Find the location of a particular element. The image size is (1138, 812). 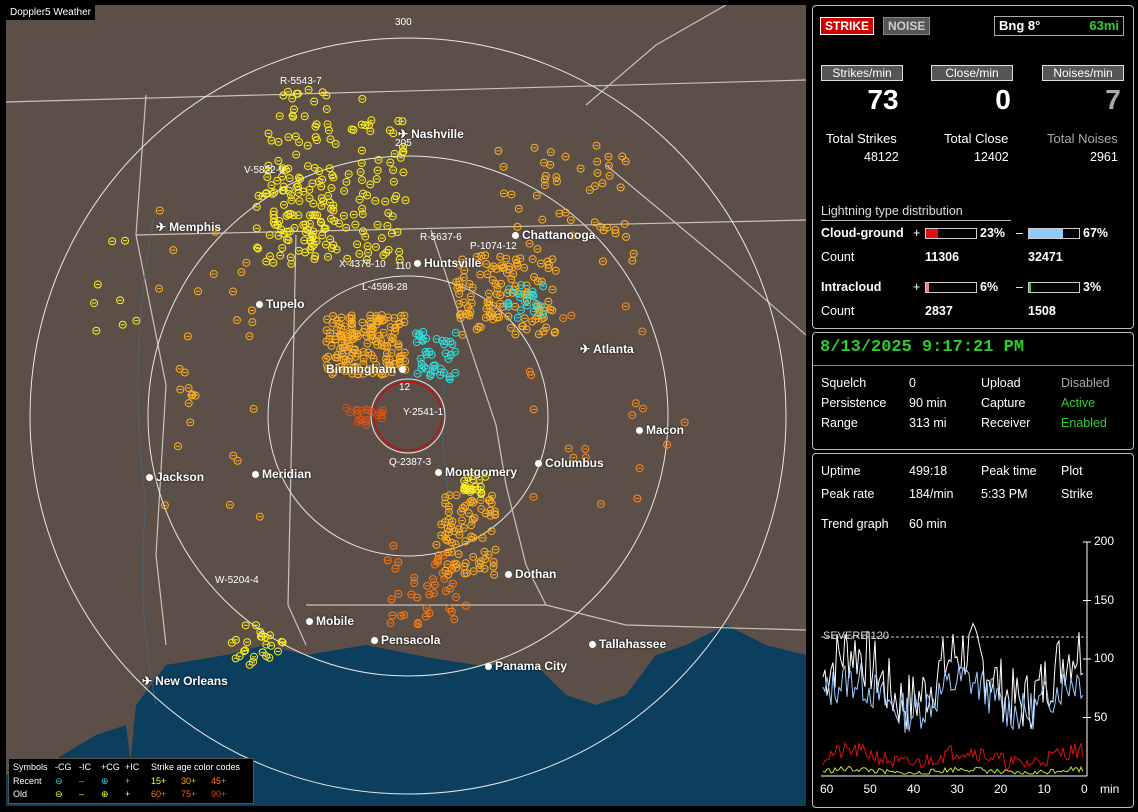

trend-window: 60 min is located at coordinates (928, 524).